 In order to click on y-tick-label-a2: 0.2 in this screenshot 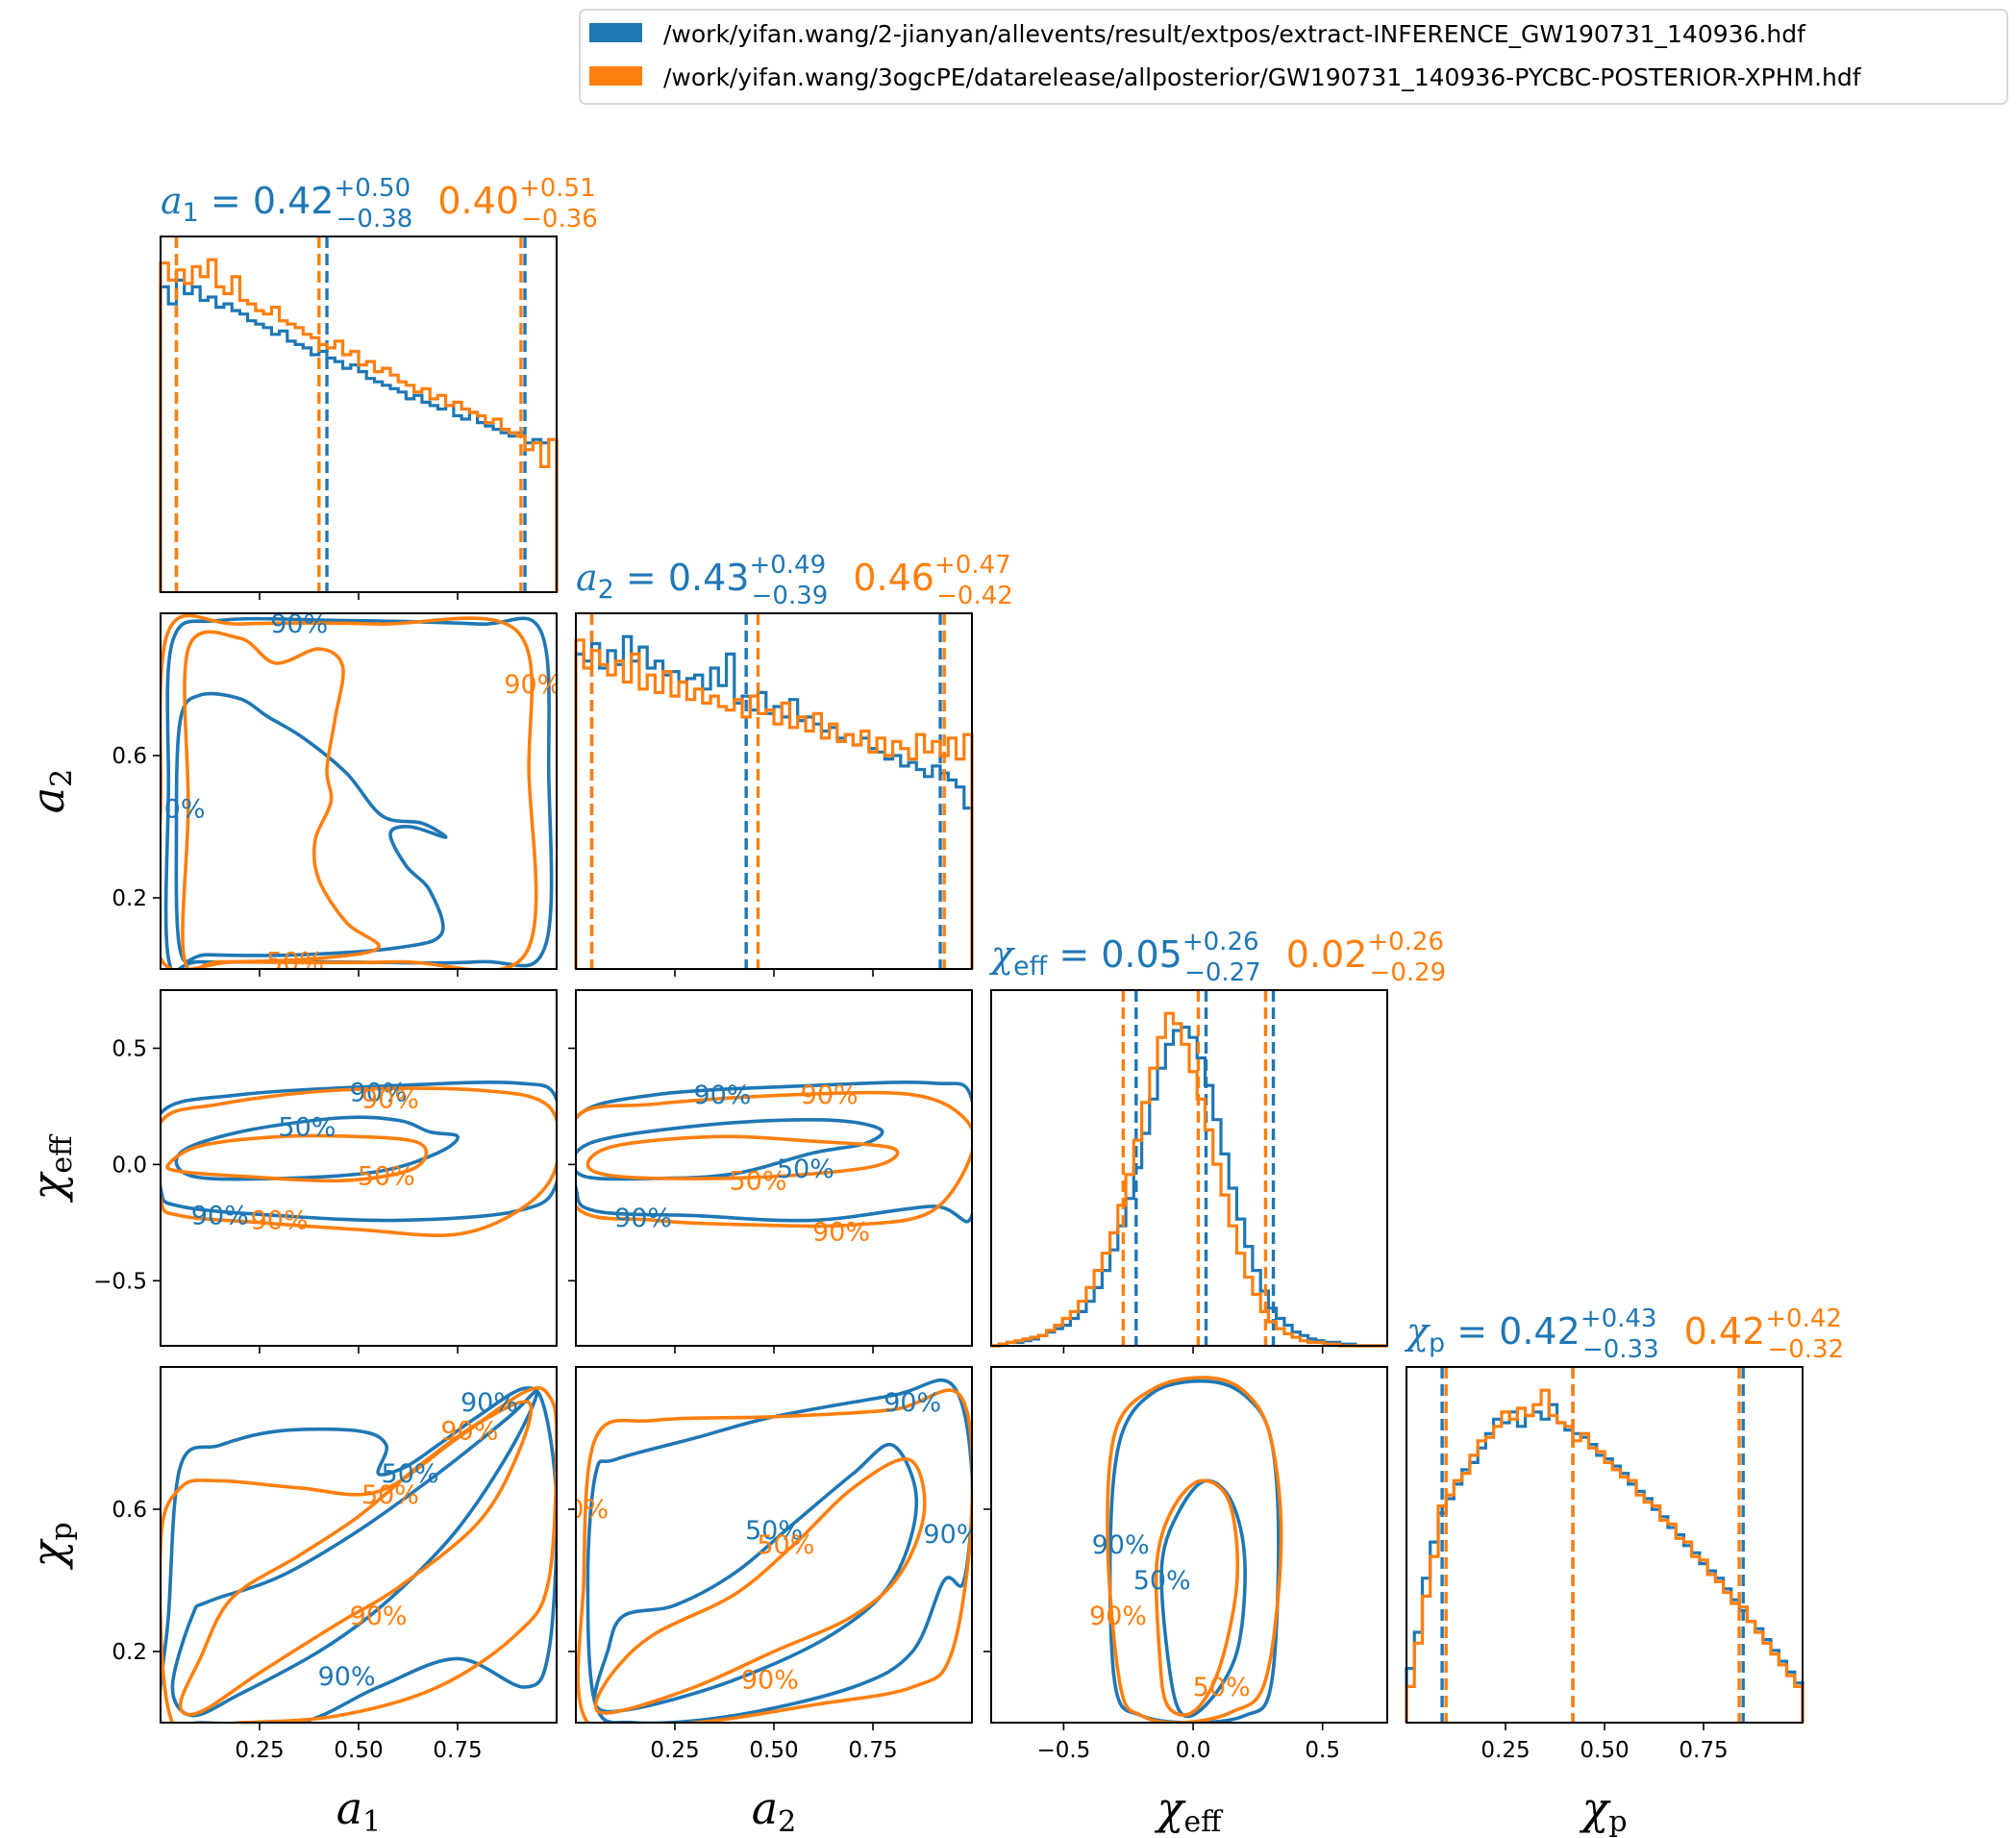, I will do `click(129, 898)`.